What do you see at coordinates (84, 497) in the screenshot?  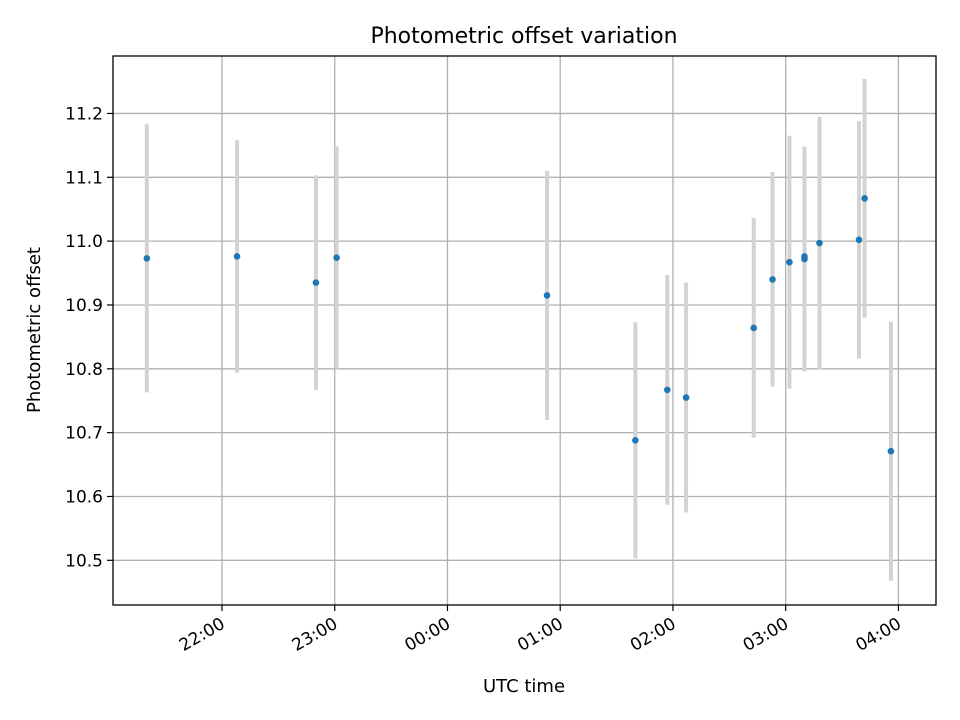 I see `y-tick-label: 10.6` at bounding box center [84, 497].